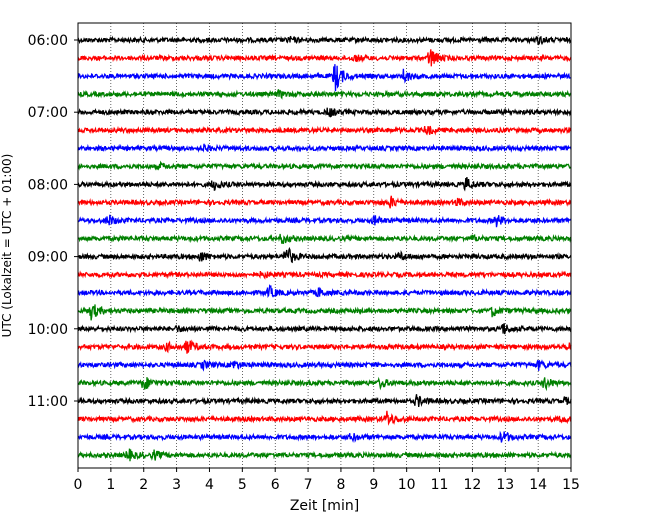 This screenshot has height=520, width=650. I want to click on y-tick-label: 07:00, so click(48, 113).